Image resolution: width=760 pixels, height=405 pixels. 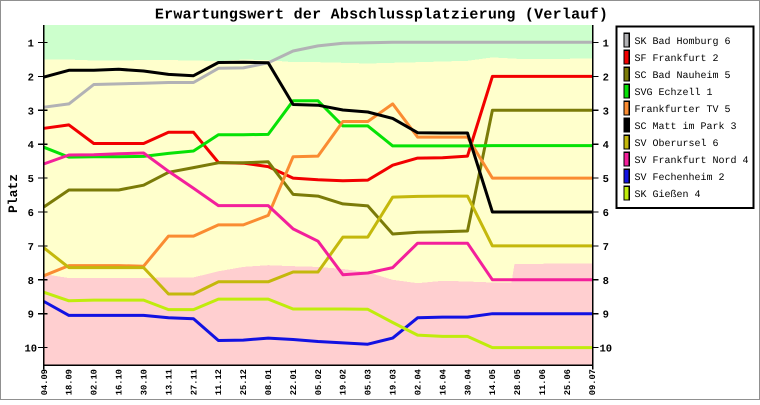 What do you see at coordinates (418, 382) in the screenshot?
I see `svg-text: 02.04` at bounding box center [418, 382].